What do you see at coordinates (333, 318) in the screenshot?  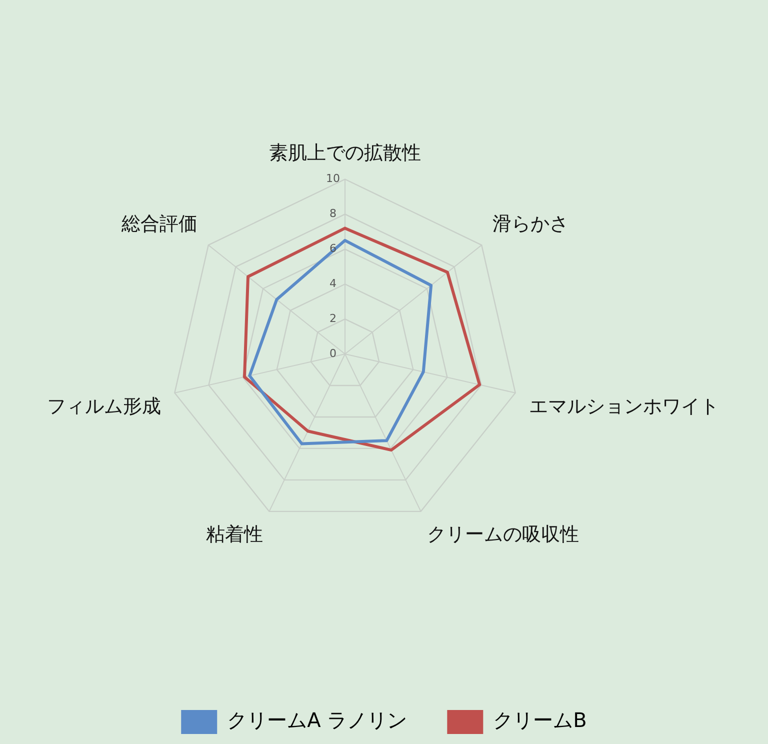 I see `y-tick-label: 2` at bounding box center [333, 318].